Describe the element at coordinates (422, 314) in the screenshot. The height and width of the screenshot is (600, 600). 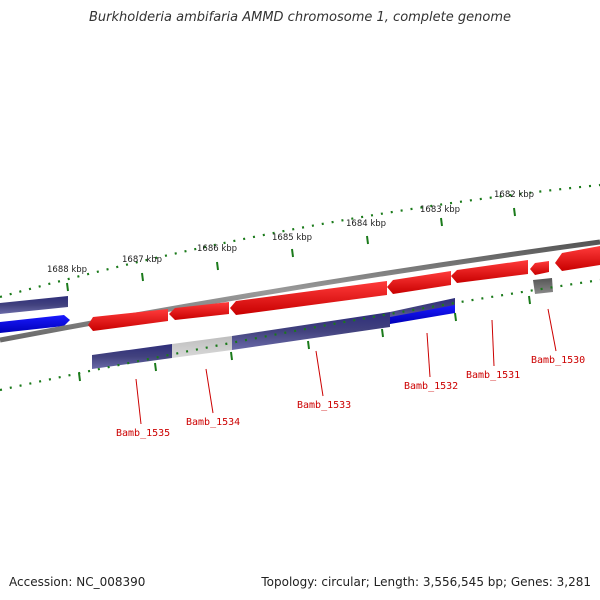
I see `gene-block-bamb-1532-blue` at that location.